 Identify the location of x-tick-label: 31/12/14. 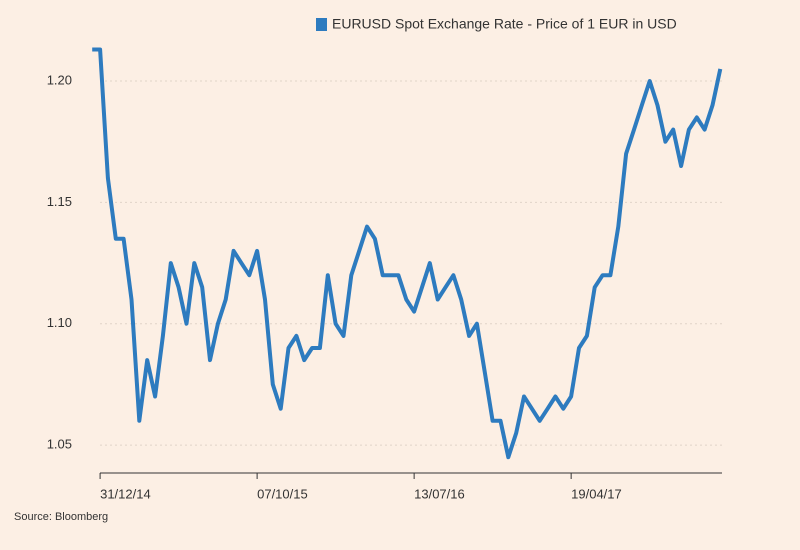
(125, 493).